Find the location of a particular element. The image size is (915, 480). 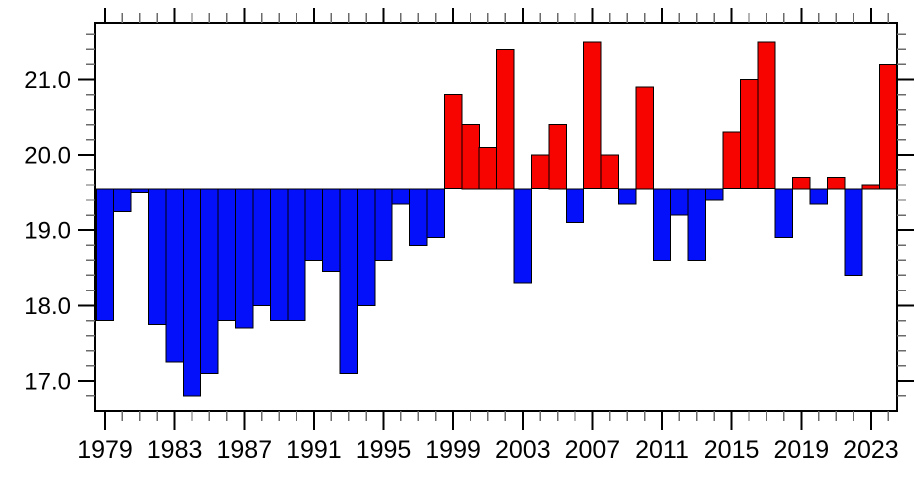

bar-2017 is located at coordinates (766, 115).